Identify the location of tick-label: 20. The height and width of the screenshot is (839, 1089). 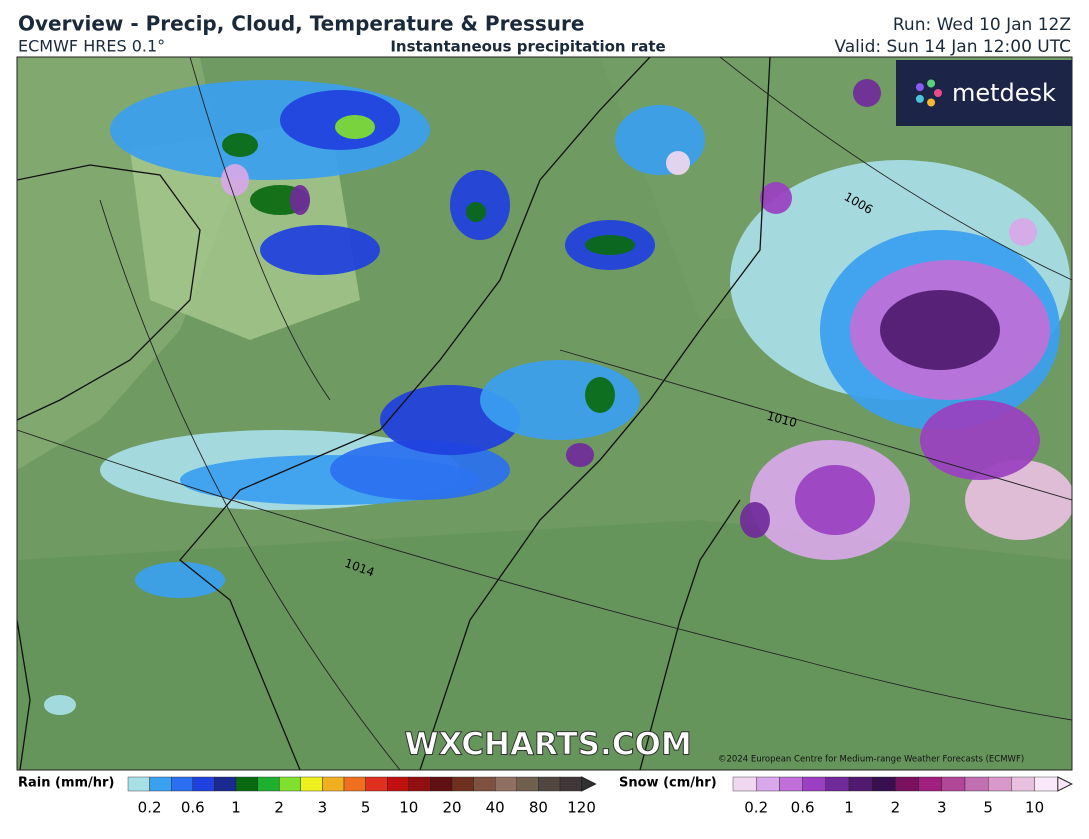
(451, 808).